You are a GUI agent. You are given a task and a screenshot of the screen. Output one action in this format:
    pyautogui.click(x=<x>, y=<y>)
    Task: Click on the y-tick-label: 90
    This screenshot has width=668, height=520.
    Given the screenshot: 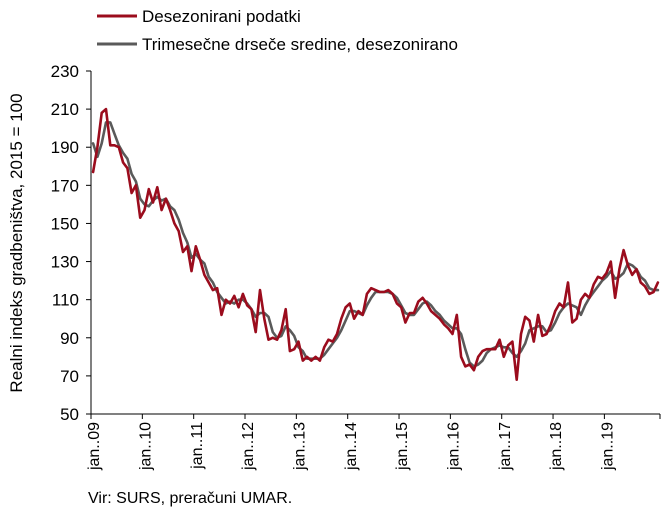 What is the action you would take?
    pyautogui.click(x=69, y=338)
    